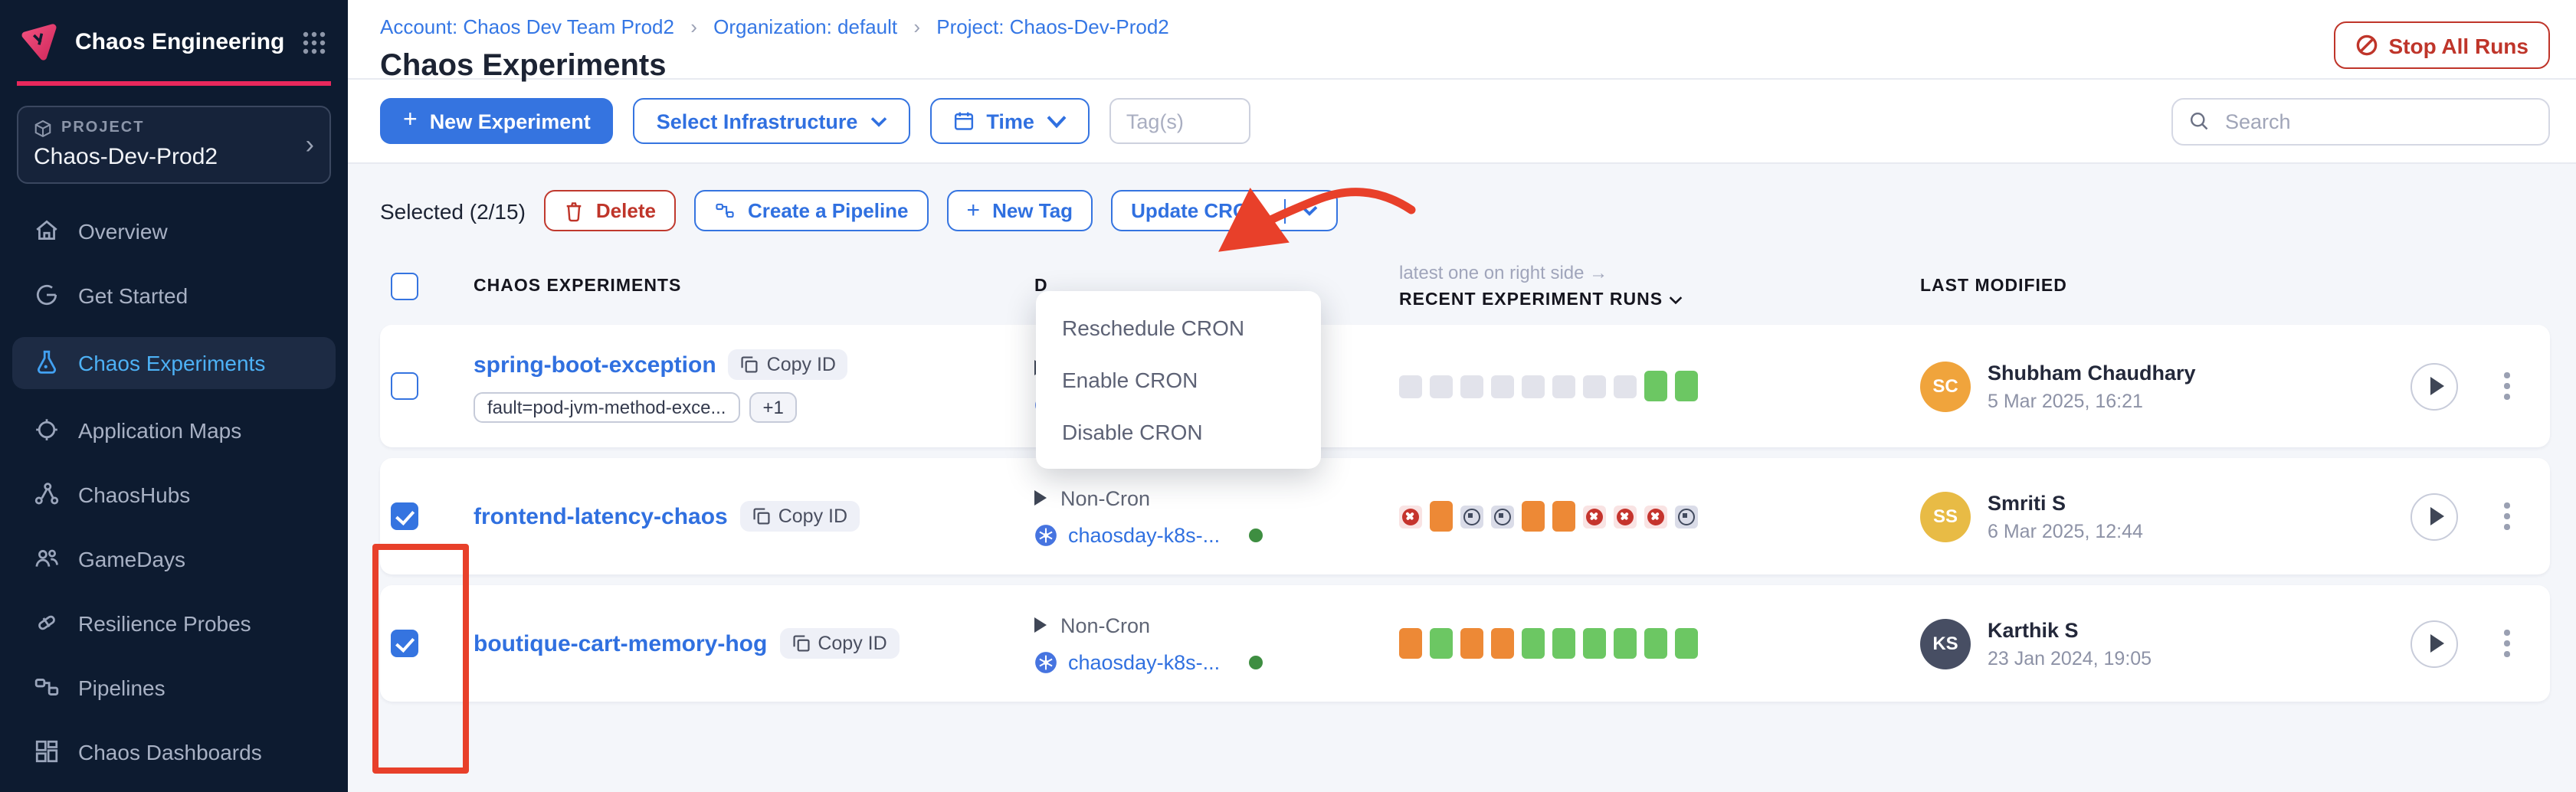 This screenshot has height=792, width=2576. What do you see at coordinates (2378, 121) in the screenshot?
I see `search-input` at bounding box center [2378, 121].